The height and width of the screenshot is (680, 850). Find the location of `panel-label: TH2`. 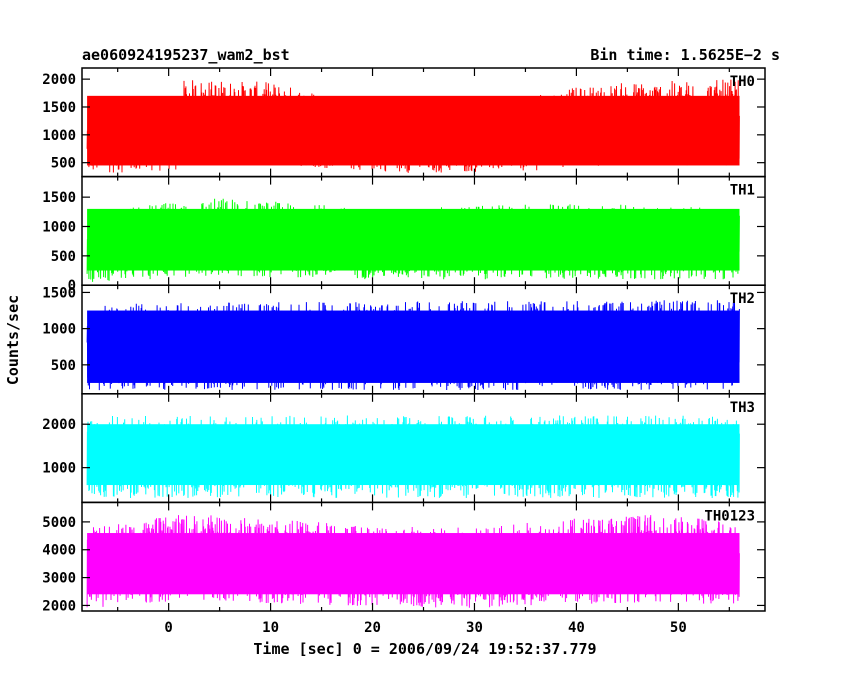

panel-label: TH2 is located at coordinates (742, 299).